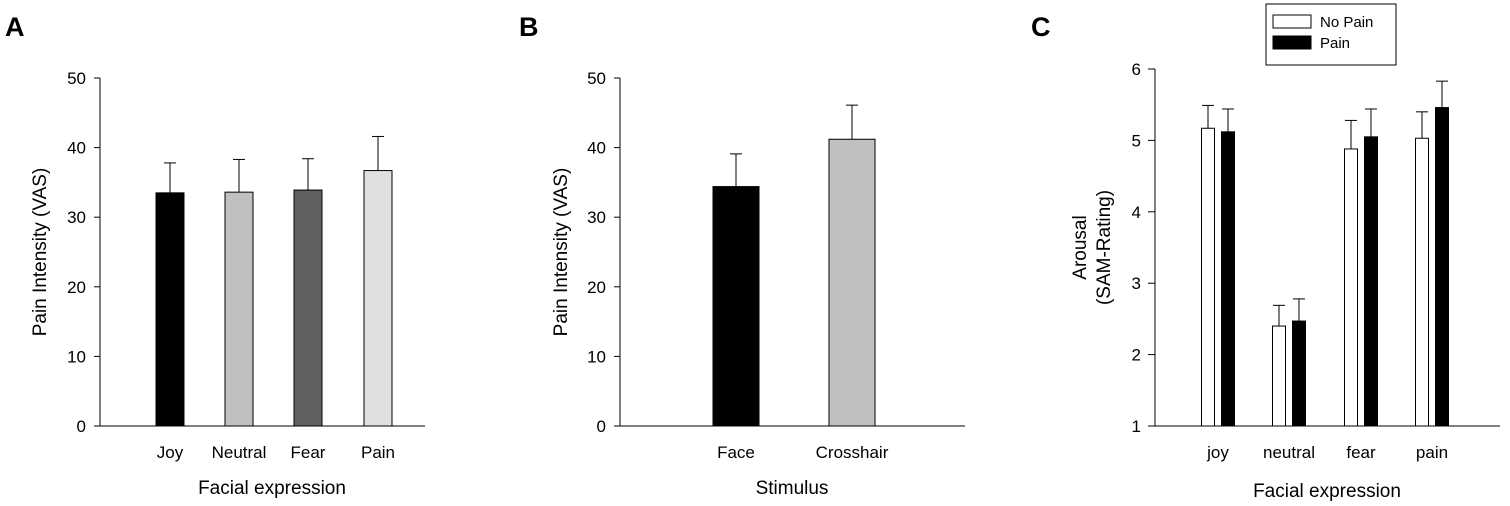 This screenshot has width=1510, height=506. What do you see at coordinates (1136, 426) in the screenshot?
I see `y-tick-label: 1` at bounding box center [1136, 426].